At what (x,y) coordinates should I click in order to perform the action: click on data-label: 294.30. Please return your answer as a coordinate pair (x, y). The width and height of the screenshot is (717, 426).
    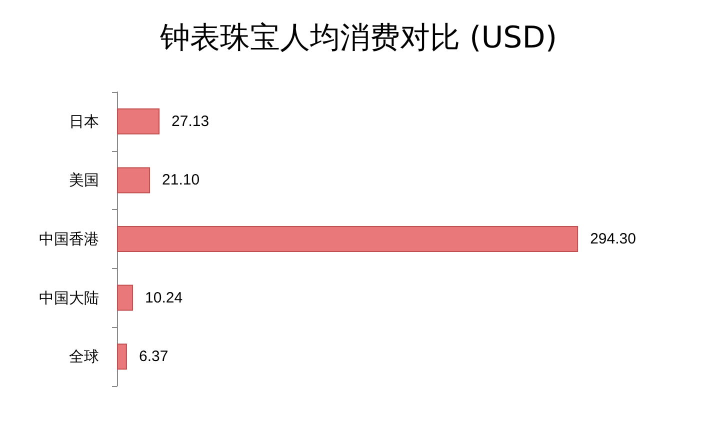
    Looking at the image, I should click on (613, 239).